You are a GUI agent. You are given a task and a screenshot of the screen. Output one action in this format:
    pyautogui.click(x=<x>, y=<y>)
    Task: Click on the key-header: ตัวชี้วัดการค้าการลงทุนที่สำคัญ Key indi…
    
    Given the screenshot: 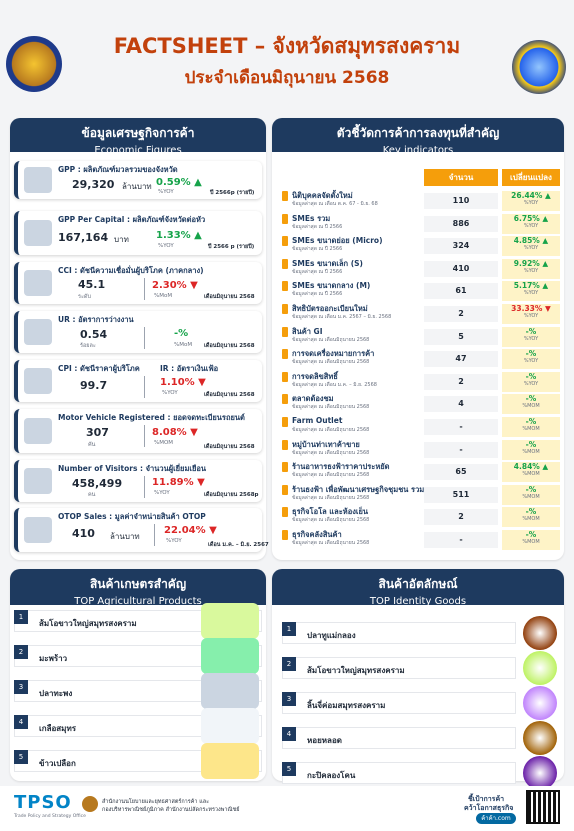 What is the action you would take?
    pyautogui.click(x=418, y=137)
    